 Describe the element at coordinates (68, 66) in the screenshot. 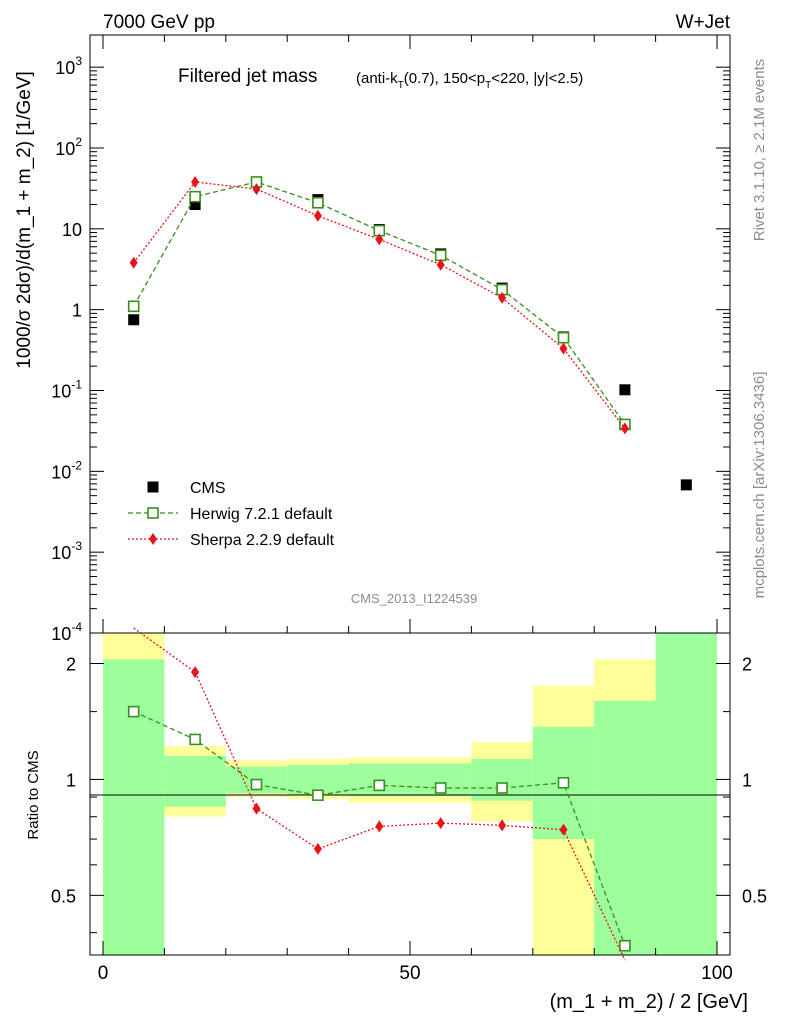

I see `y-tick-label: 10³` at that location.